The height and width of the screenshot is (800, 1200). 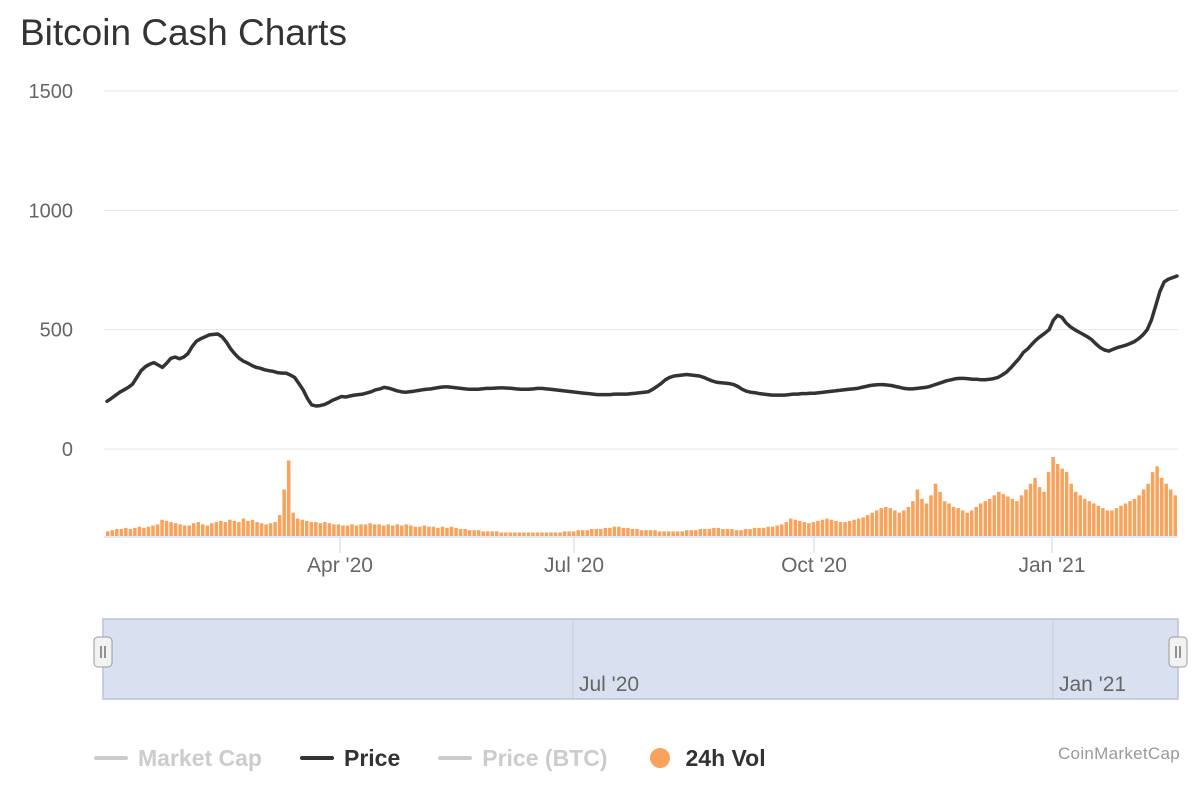 I want to click on navigator-range, so click(x=640, y=659).